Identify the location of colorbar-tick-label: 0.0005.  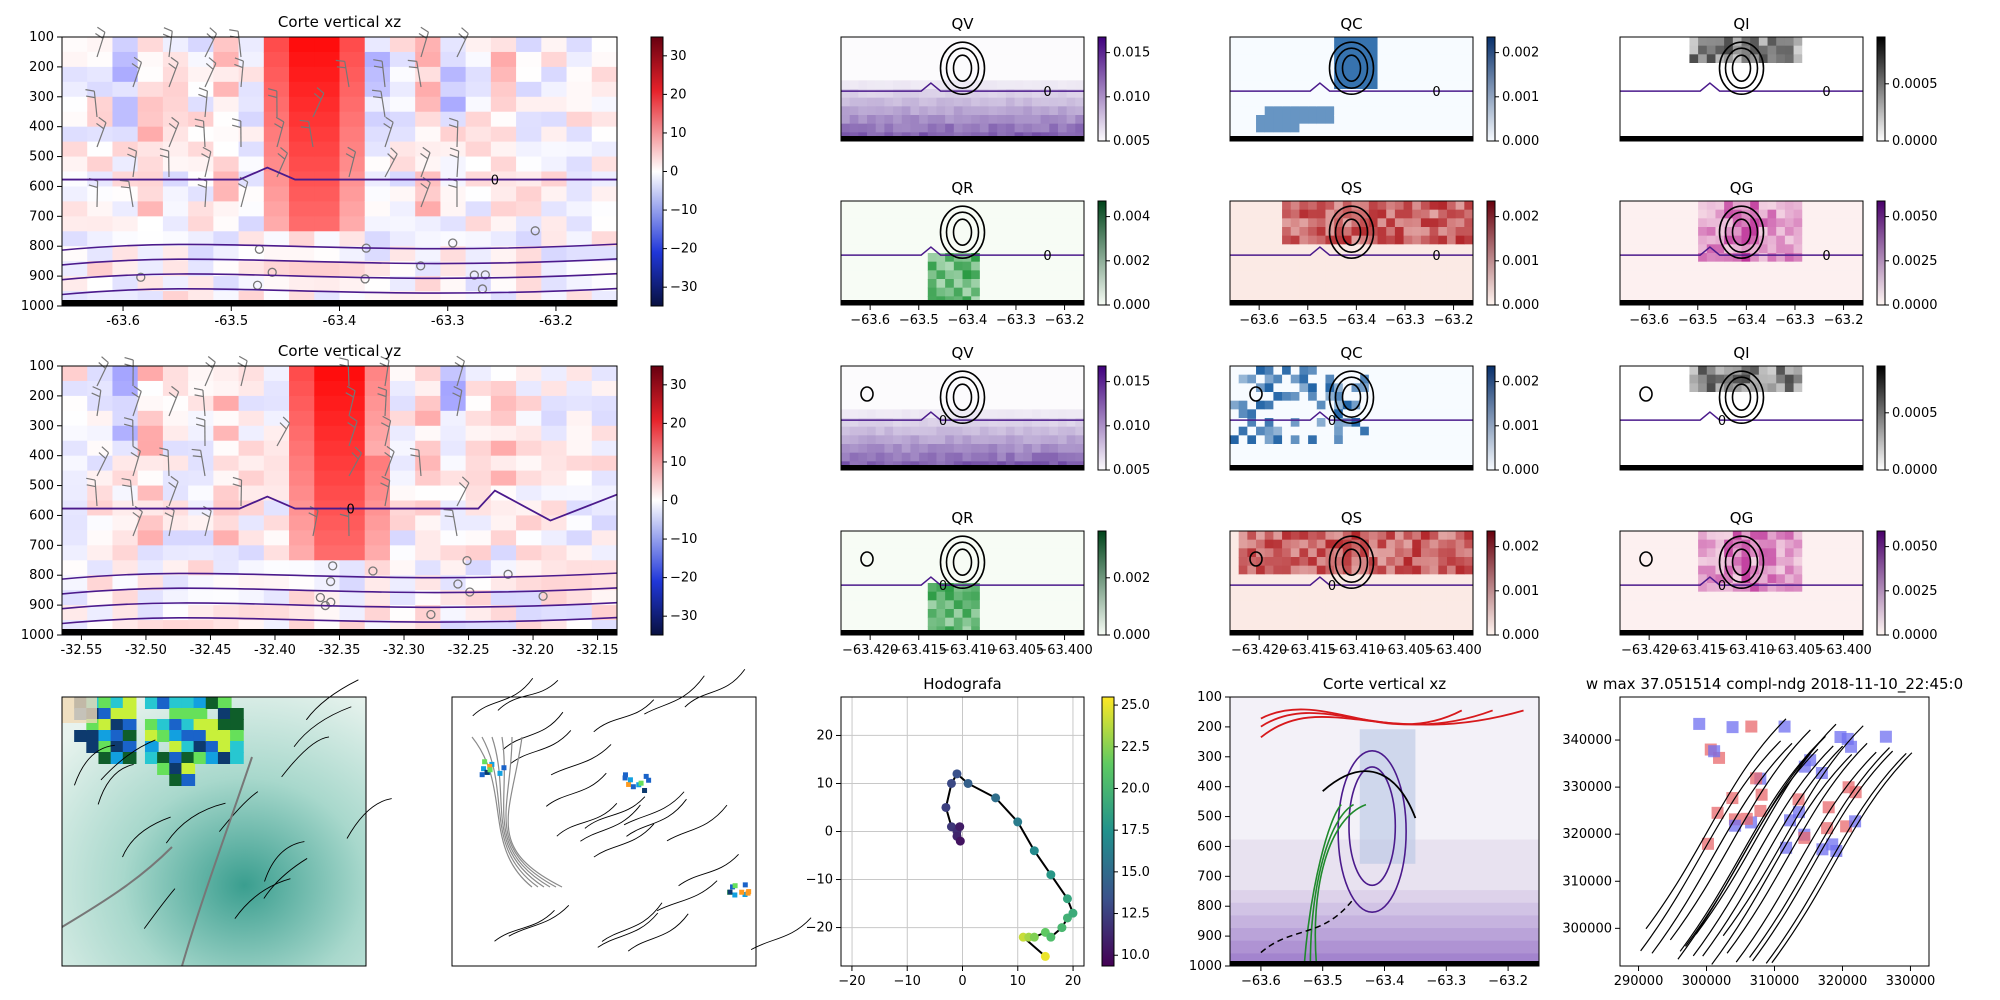
(1915, 84).